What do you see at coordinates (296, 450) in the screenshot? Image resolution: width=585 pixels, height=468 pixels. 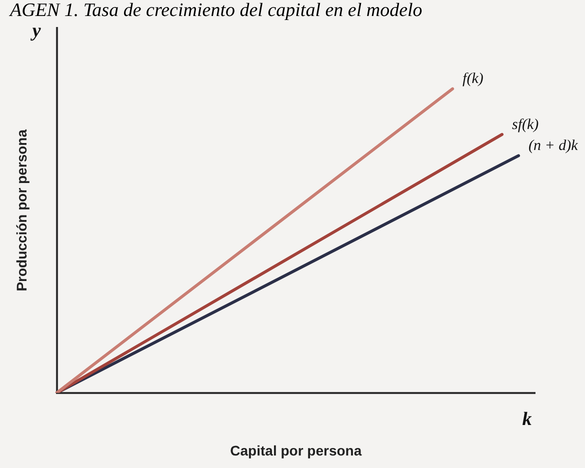 I see `x-axis-title: Capital por persona` at bounding box center [296, 450].